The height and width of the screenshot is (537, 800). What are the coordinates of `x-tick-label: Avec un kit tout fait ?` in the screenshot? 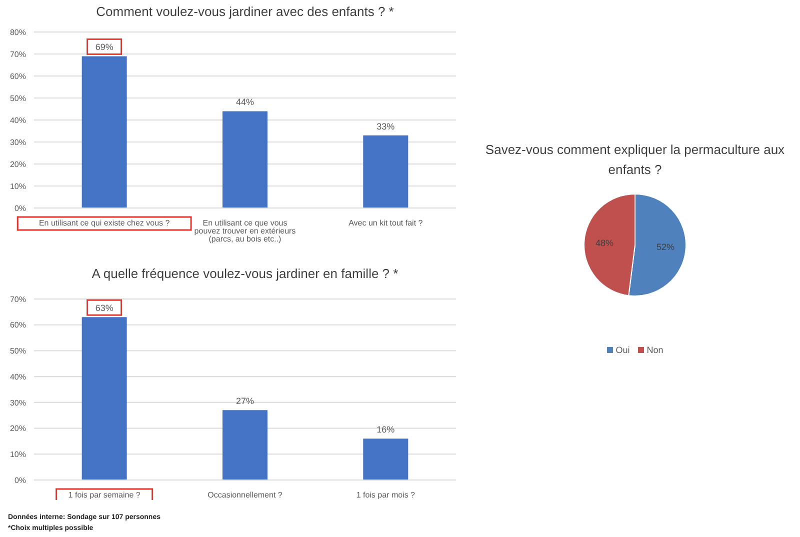 It's located at (386, 223).